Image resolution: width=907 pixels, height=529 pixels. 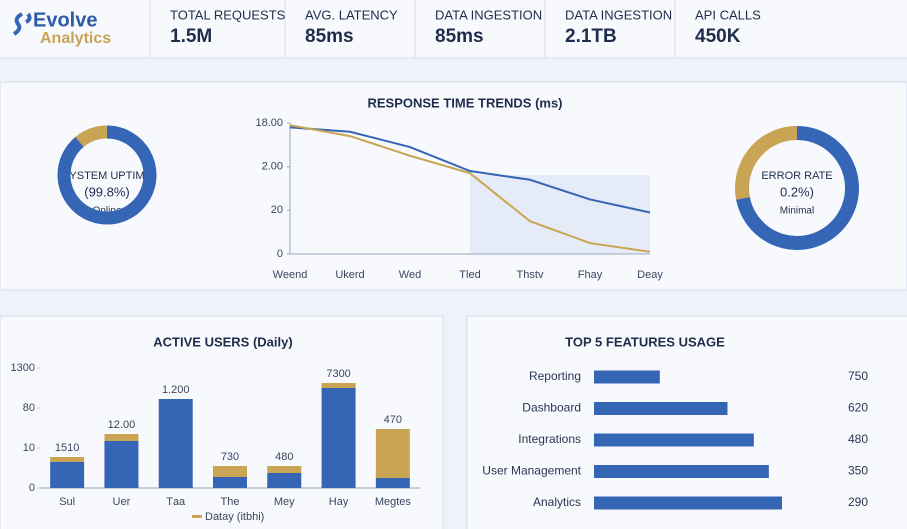 What do you see at coordinates (797, 191) in the screenshot?
I see `error-value: 0.2%)` at bounding box center [797, 191].